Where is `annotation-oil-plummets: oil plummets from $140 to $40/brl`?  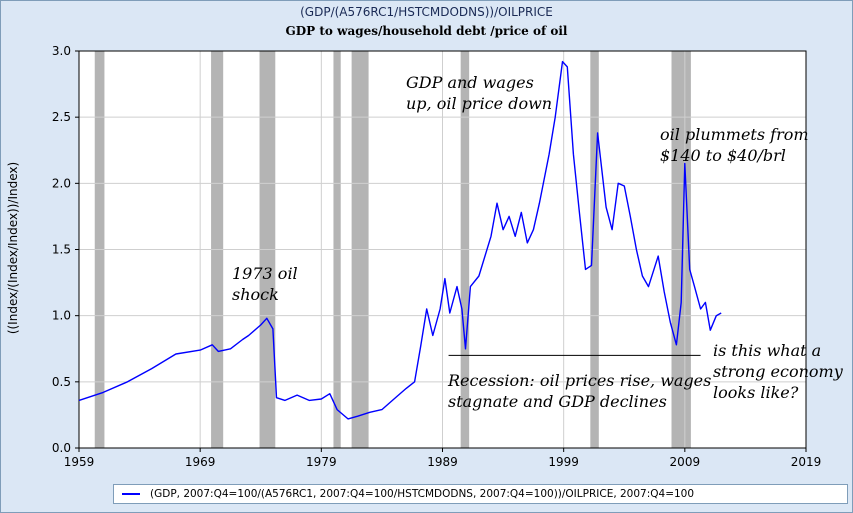 annotation-oil-plummets: oil plummets from $140 to $40/brl is located at coordinates (734, 145).